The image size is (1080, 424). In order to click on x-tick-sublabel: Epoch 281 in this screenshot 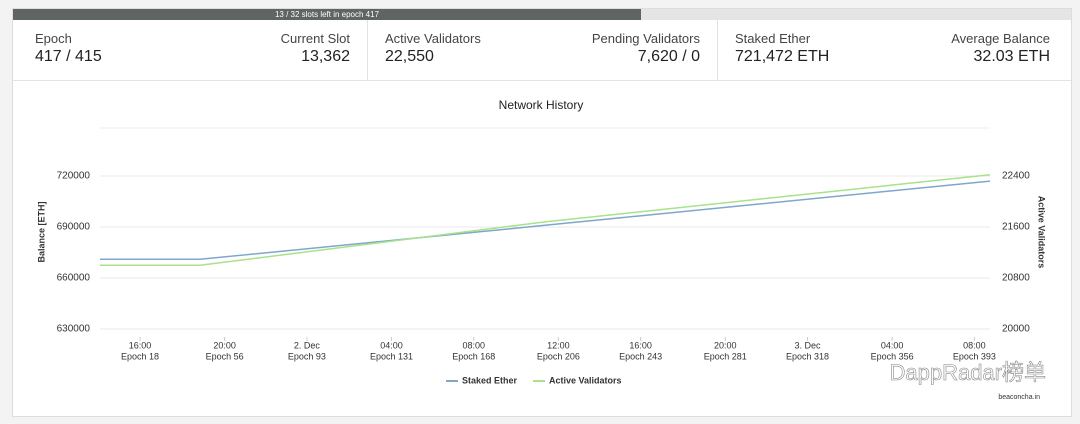, I will do `click(725, 356)`.